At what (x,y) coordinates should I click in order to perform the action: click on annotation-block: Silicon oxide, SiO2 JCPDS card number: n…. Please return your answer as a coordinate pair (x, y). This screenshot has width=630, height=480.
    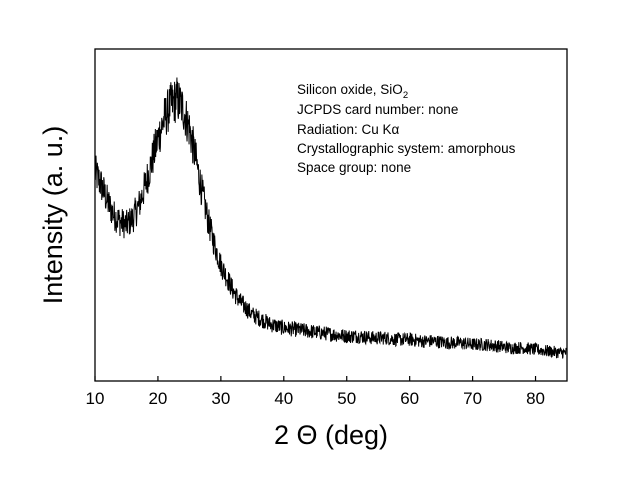
    Looking at the image, I should click on (406, 128).